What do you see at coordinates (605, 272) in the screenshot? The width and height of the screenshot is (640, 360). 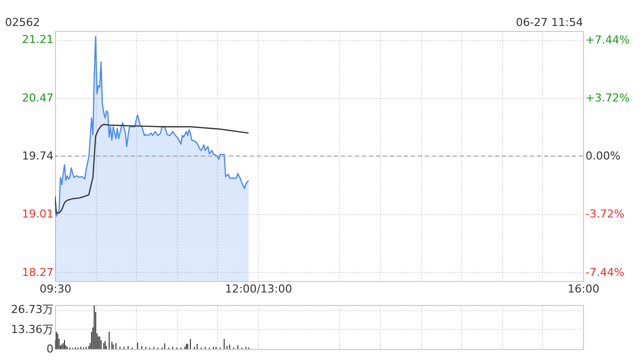 I see `y2-tick-label: -7.44%` at bounding box center [605, 272].